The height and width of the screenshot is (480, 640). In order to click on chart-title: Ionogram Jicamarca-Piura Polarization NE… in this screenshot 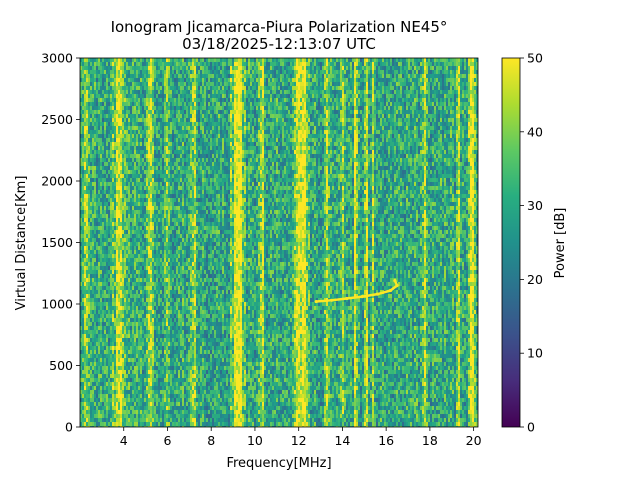, I will do `click(279, 27)`.